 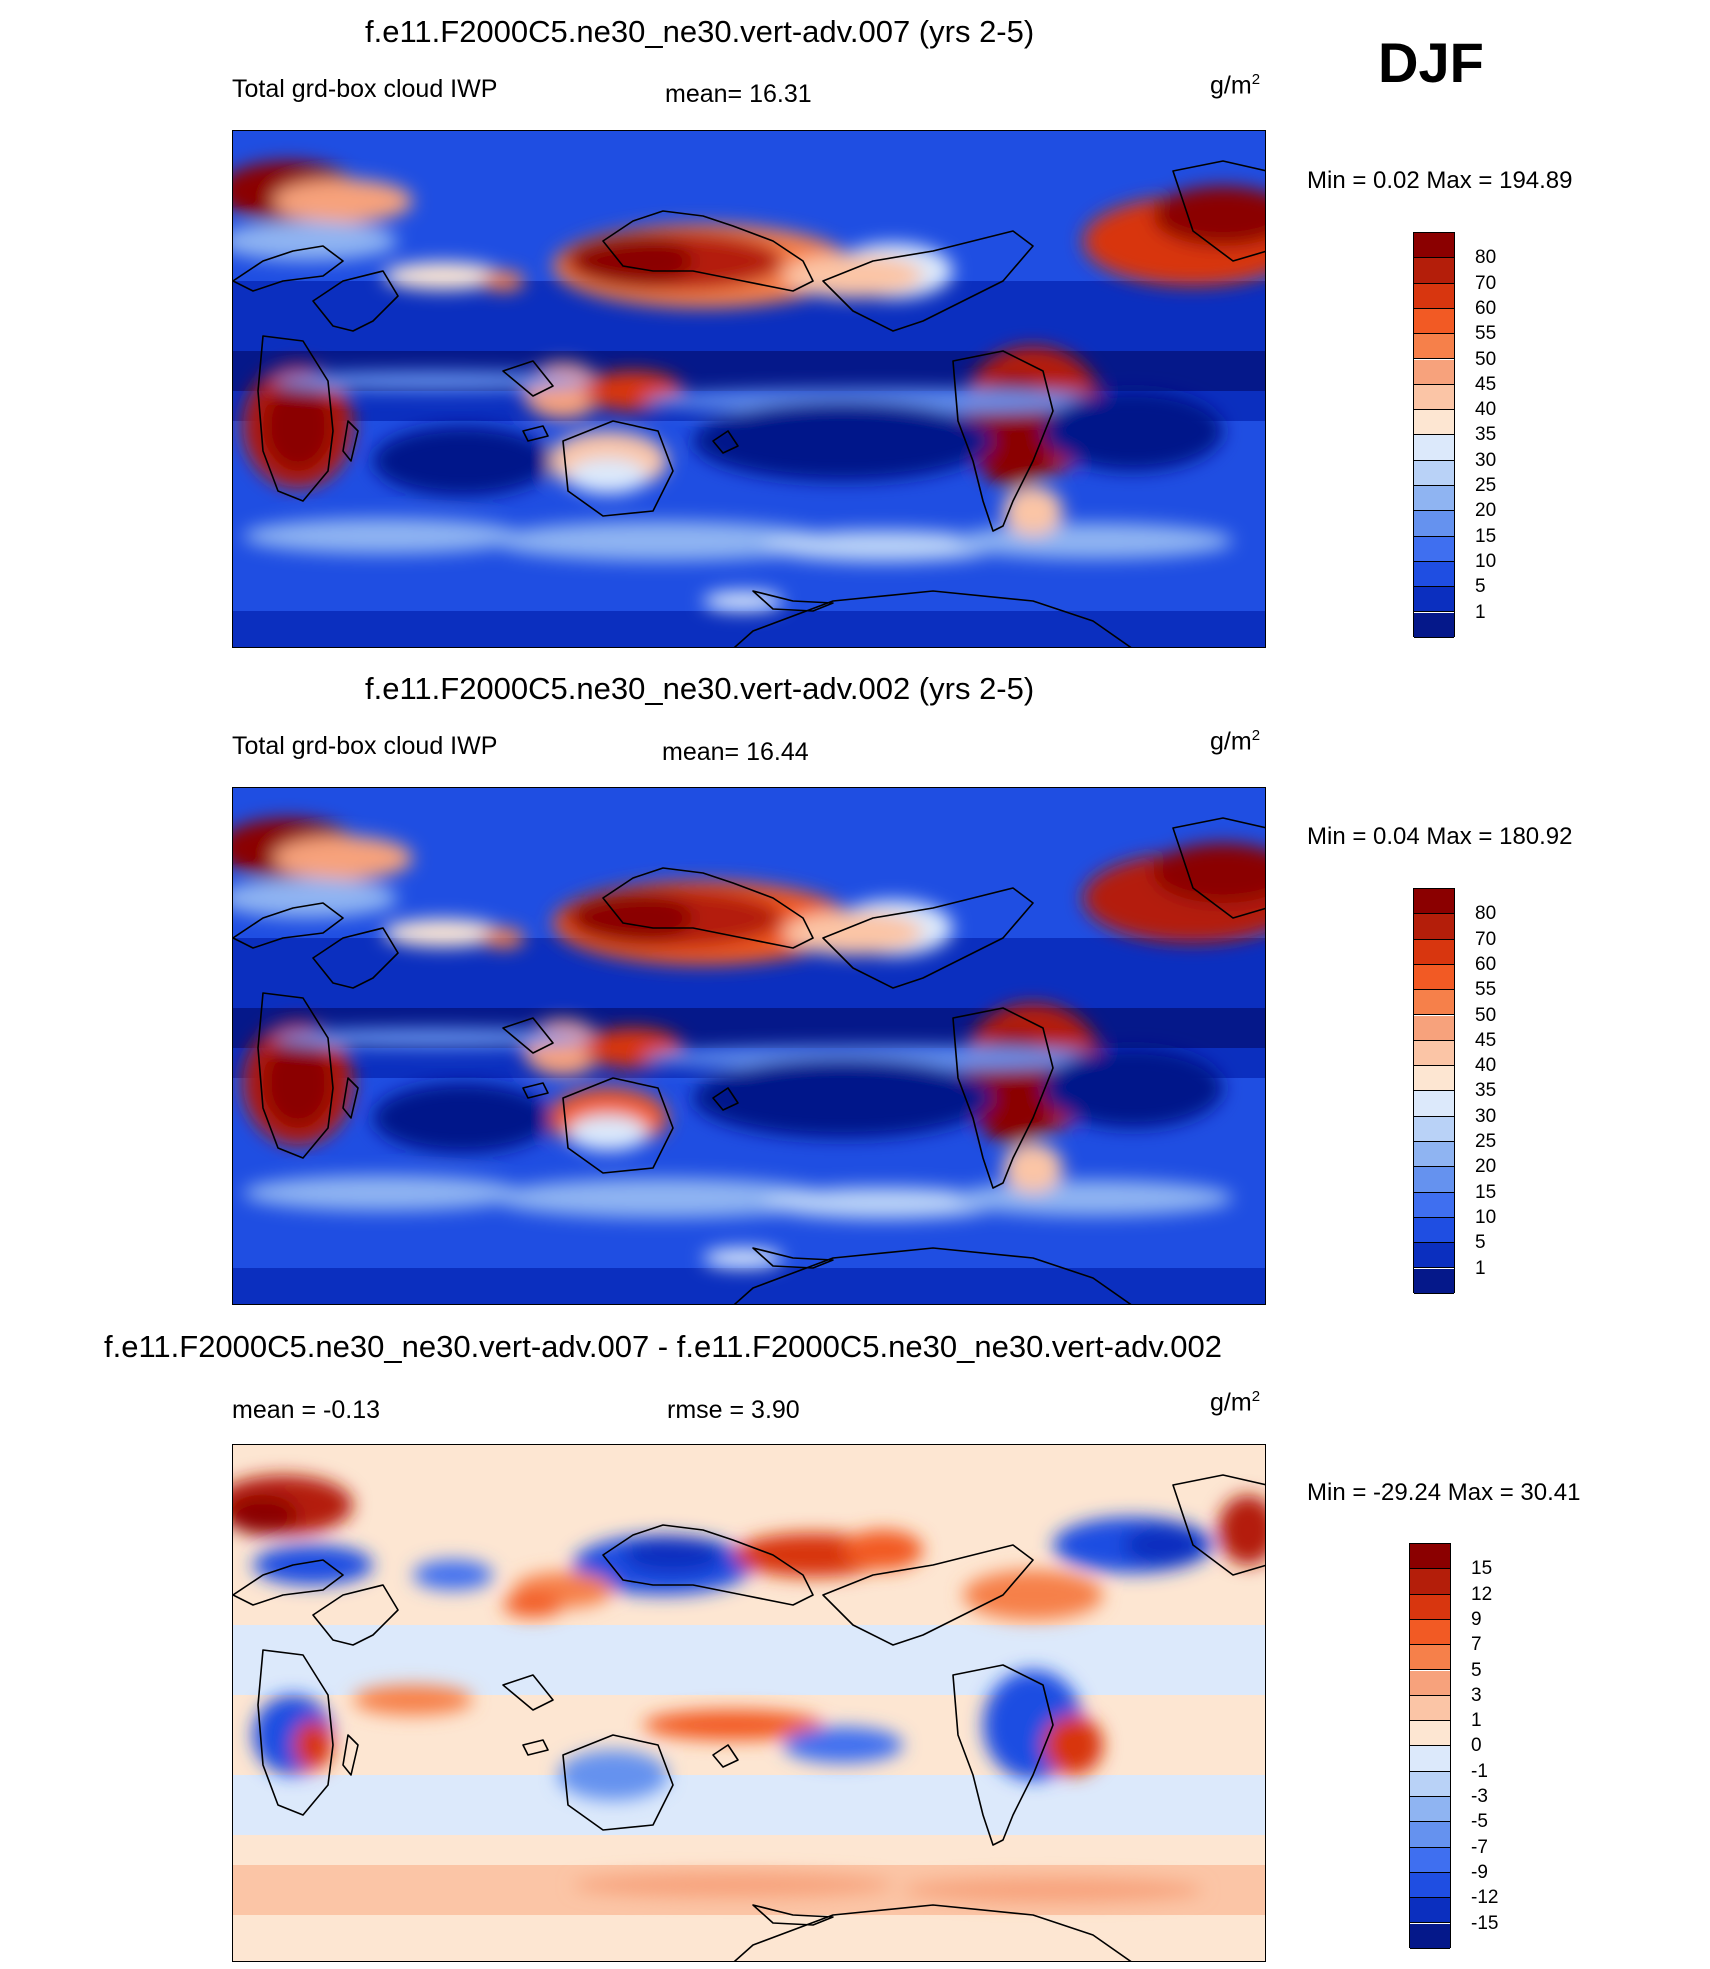 What do you see at coordinates (365, 746) in the screenshot?
I see `panel2-variable: Total grd-box cloud IWP` at bounding box center [365, 746].